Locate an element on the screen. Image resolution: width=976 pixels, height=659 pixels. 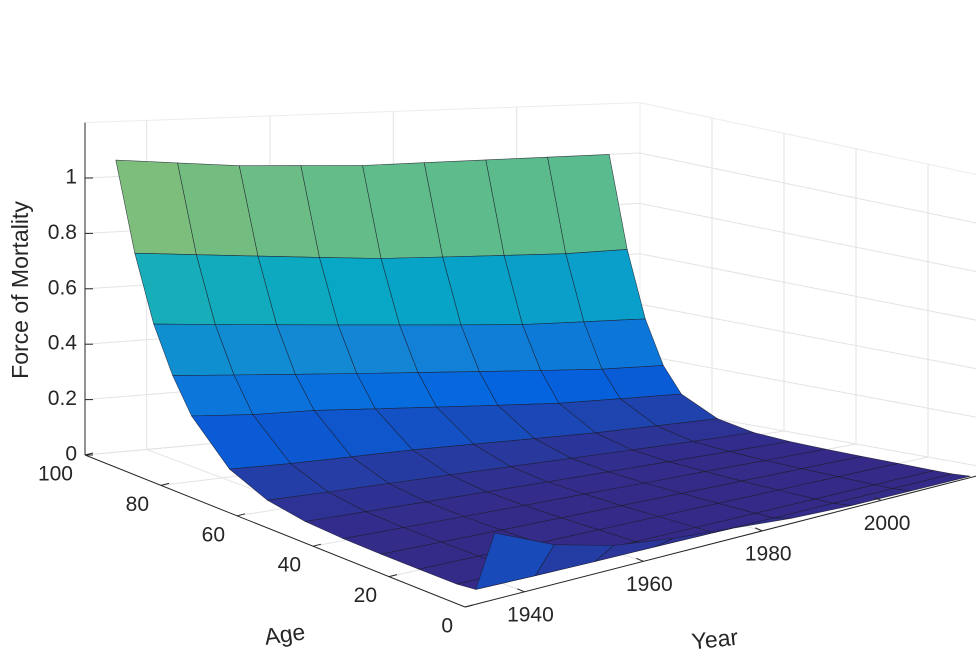
y-tick-label: 80 is located at coordinates (137, 504).